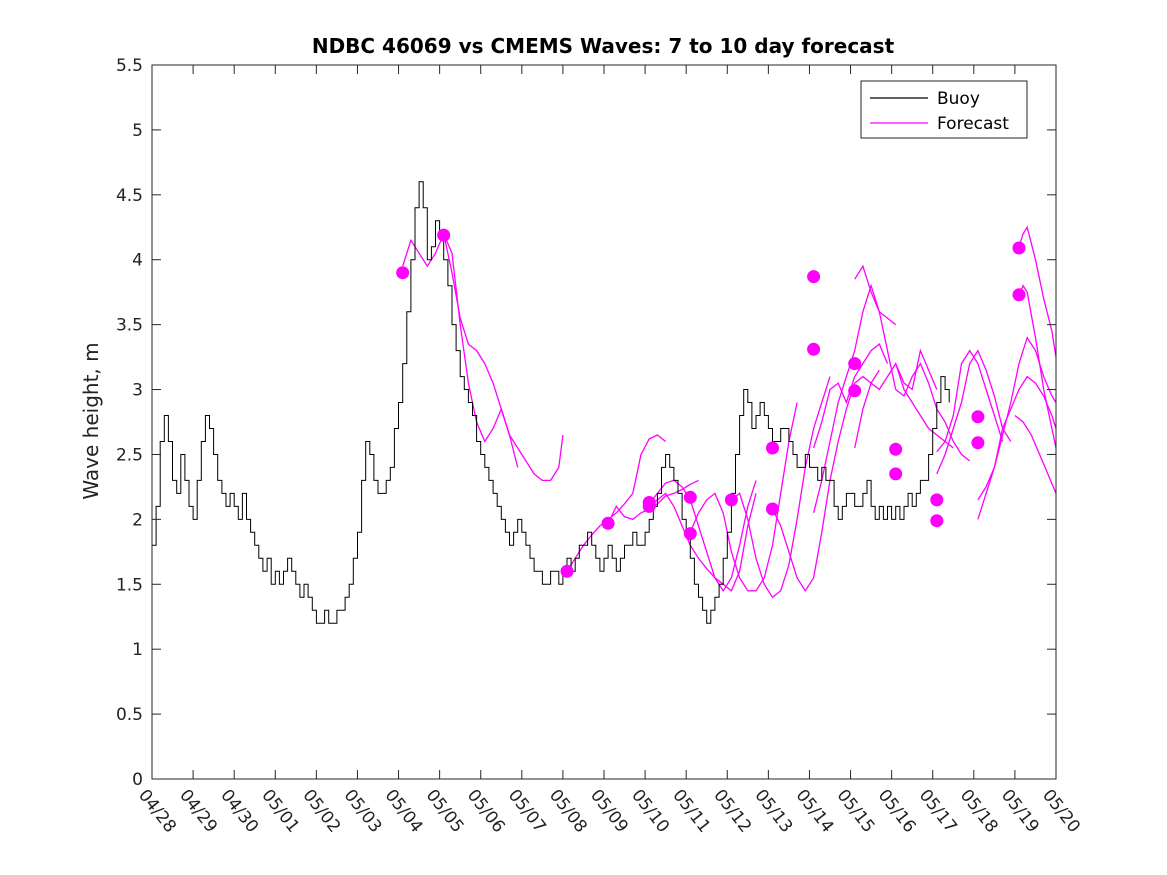  Describe the element at coordinates (137, 780) in the screenshot. I see `y-tick-label: 0` at that location.